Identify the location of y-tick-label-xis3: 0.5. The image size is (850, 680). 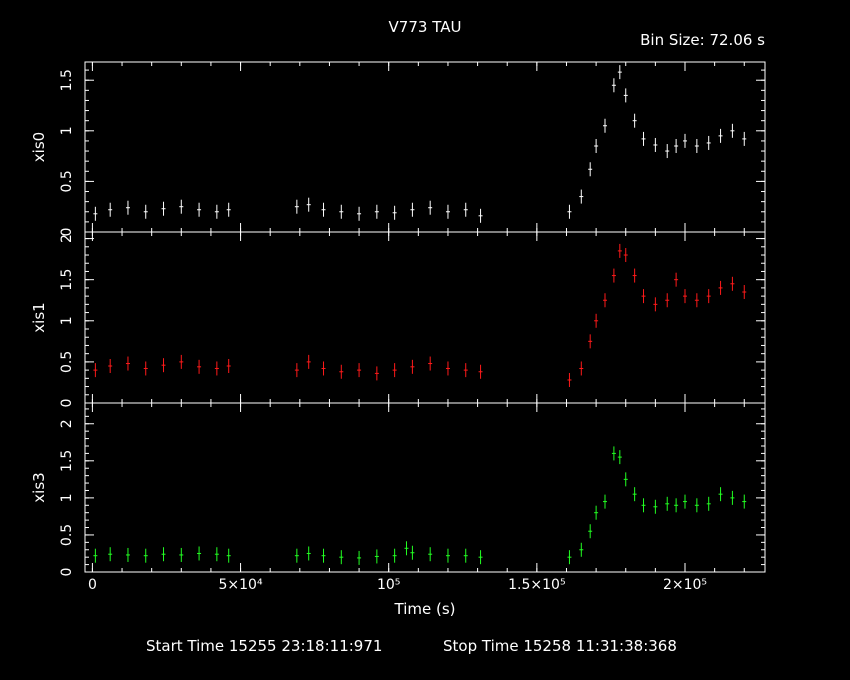
(67, 535).